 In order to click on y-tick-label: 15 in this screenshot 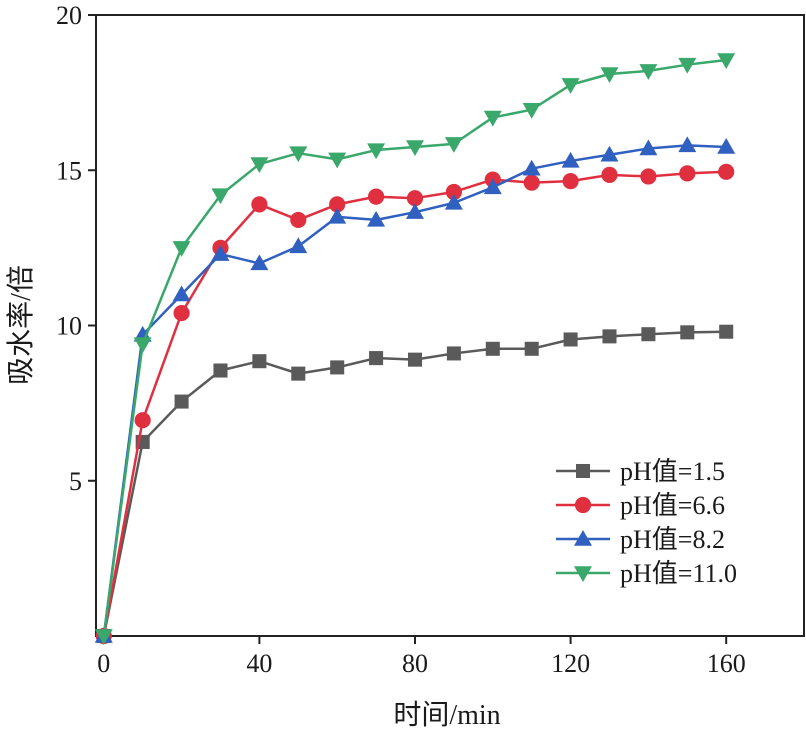, I will do `click(69, 170)`.